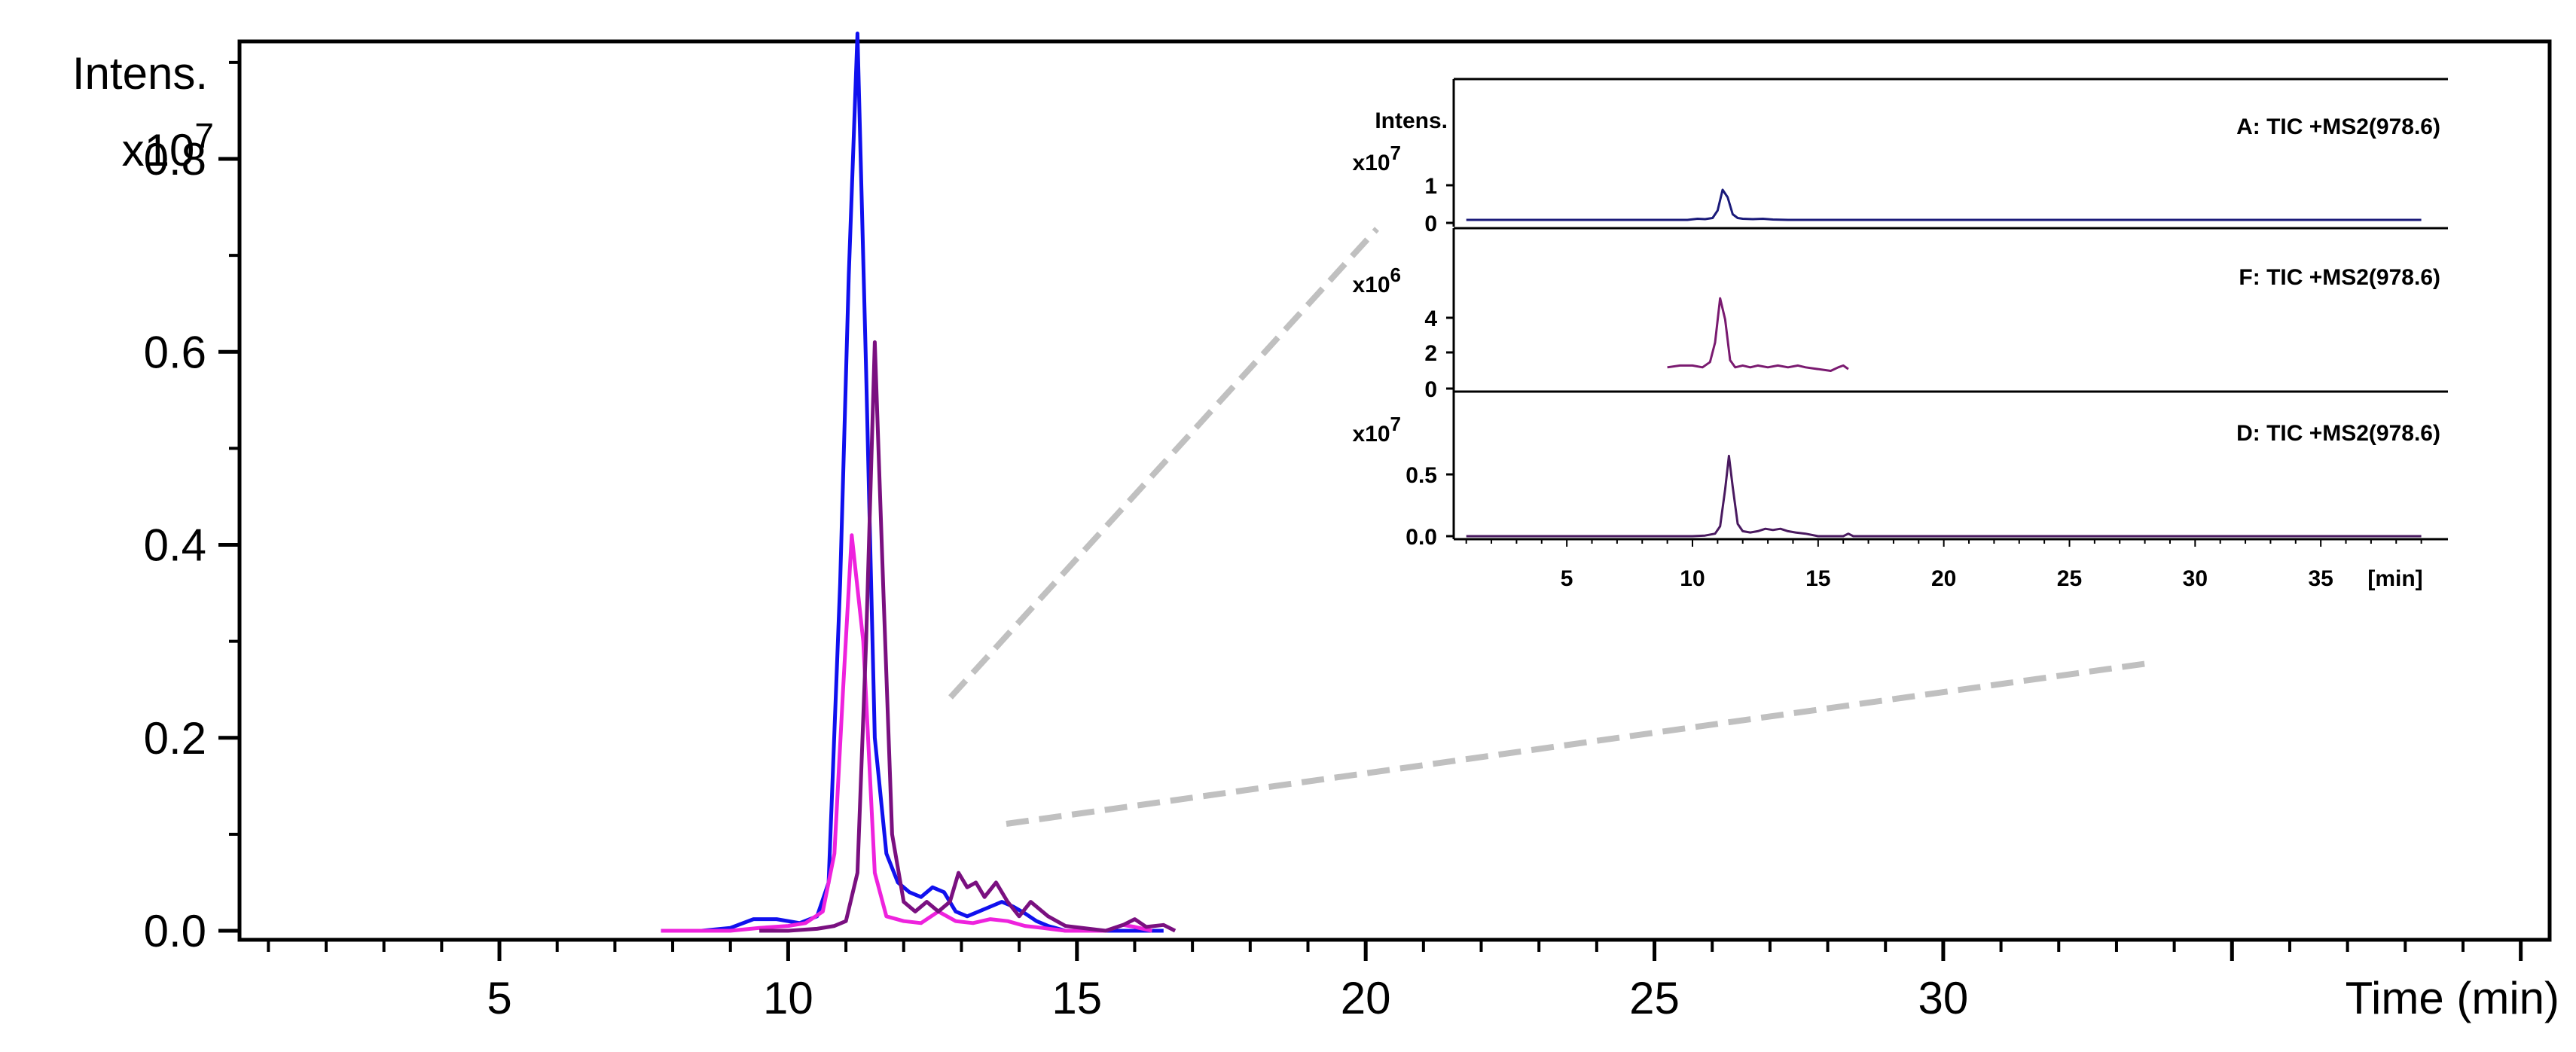  Describe the element at coordinates (1163, 464) in the screenshot. I see `zoom-connector-line-upper` at that location.